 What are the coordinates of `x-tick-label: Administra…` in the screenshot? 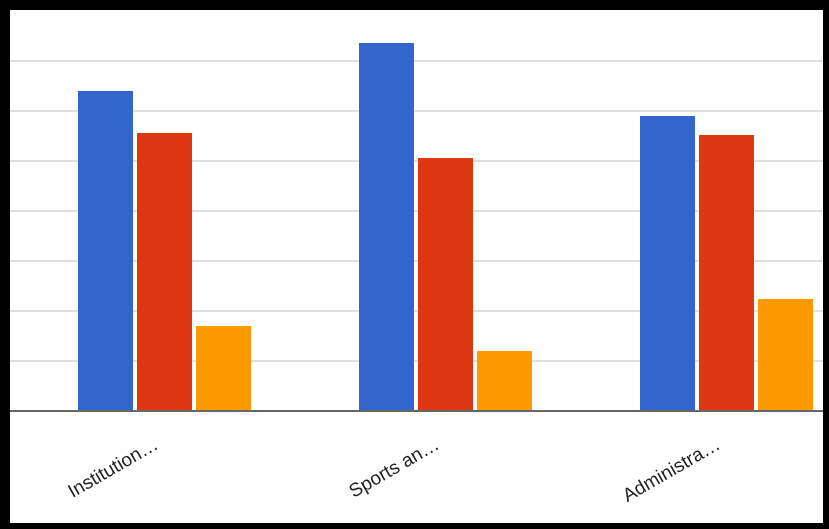 It's located at (671, 470).